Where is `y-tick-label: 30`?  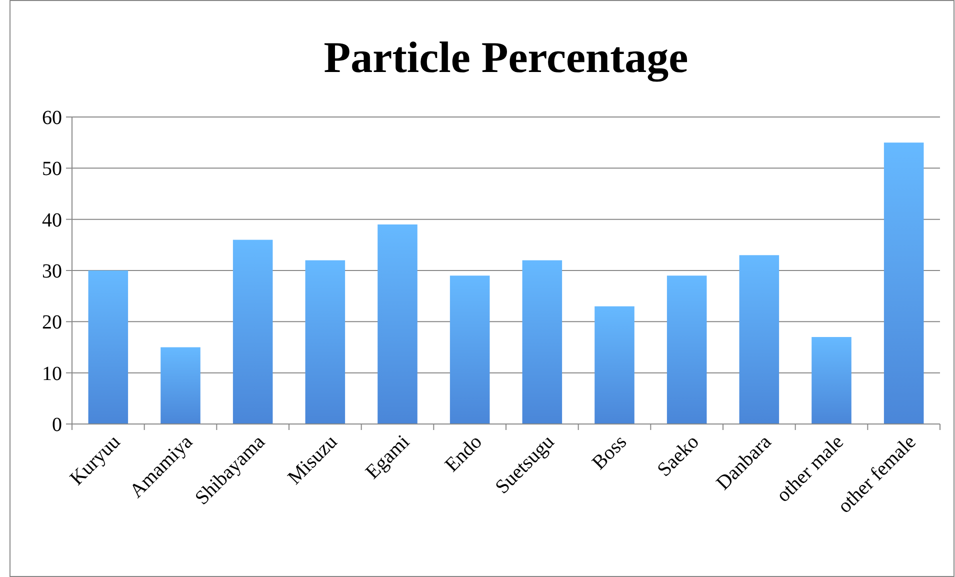 y-tick-label: 30 is located at coordinates (52, 271).